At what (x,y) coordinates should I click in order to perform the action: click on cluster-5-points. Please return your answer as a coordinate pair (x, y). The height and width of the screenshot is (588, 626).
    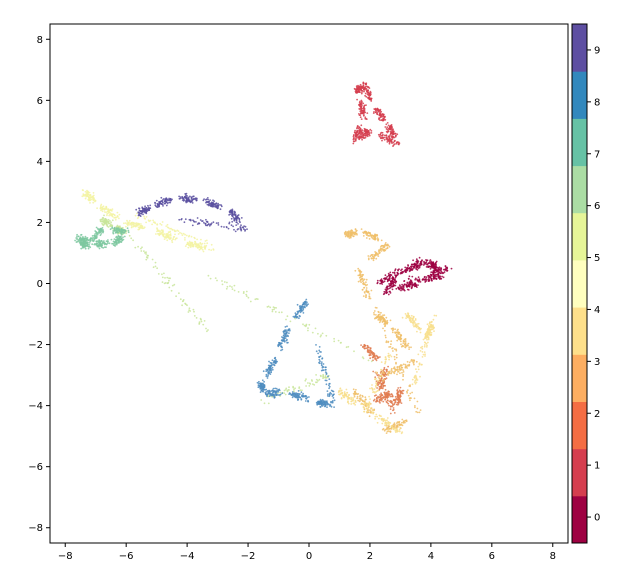
    Looking at the image, I should click on (148, 221).